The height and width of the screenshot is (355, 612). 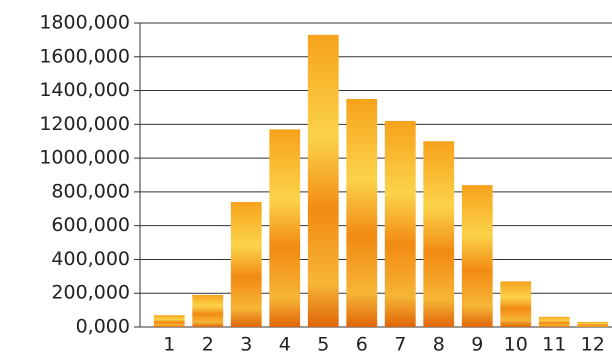 What do you see at coordinates (84, 90) in the screenshot?
I see `y-tick-label: 1400,000` at bounding box center [84, 90].